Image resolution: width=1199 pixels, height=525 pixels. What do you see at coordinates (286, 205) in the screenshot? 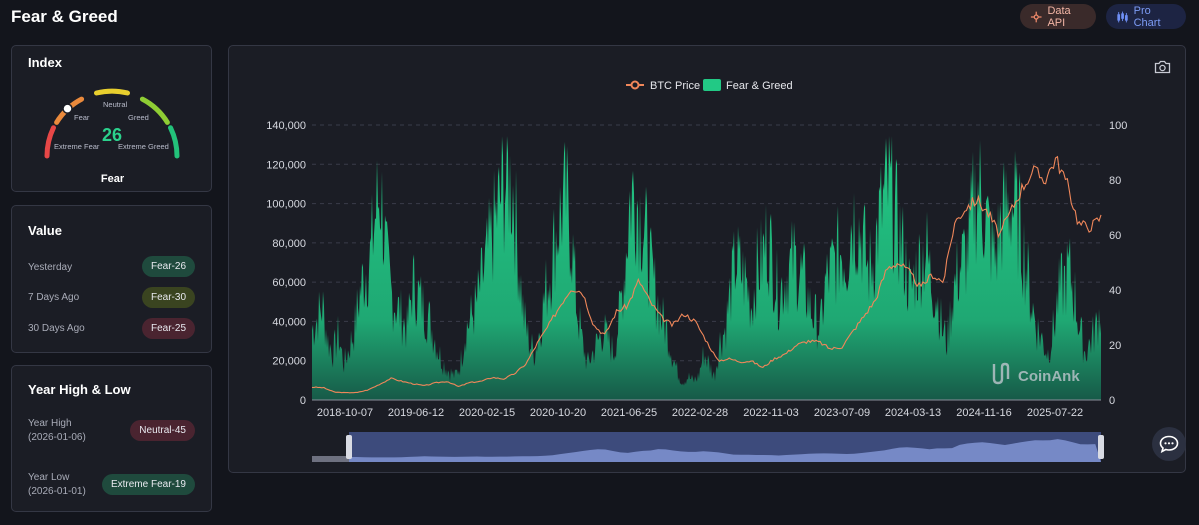
I see `y-left-tick-label: 100,000` at bounding box center [286, 205].